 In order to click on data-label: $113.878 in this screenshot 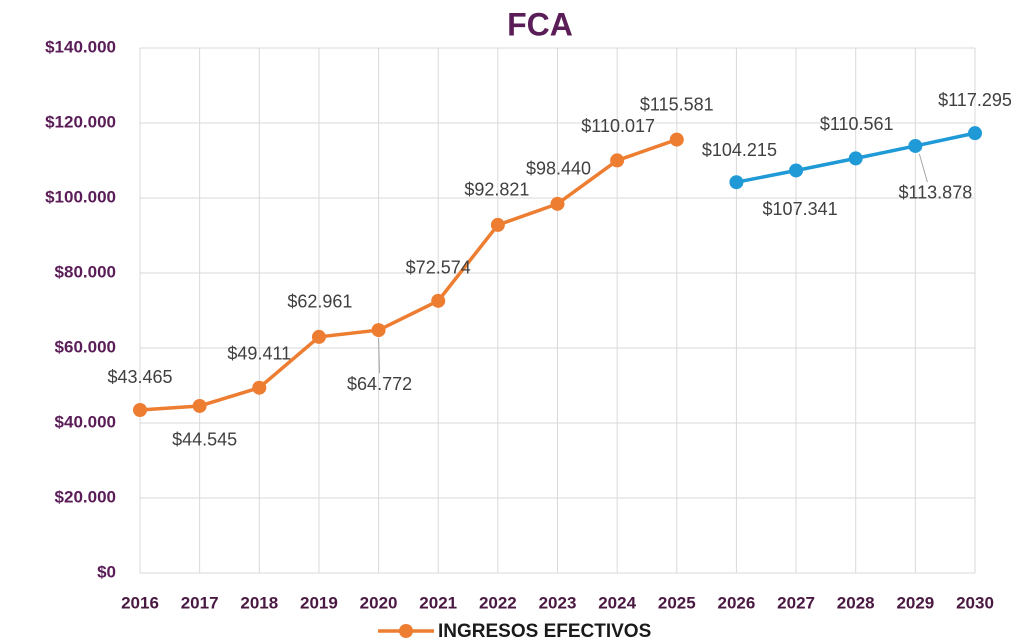, I will do `click(935, 193)`.